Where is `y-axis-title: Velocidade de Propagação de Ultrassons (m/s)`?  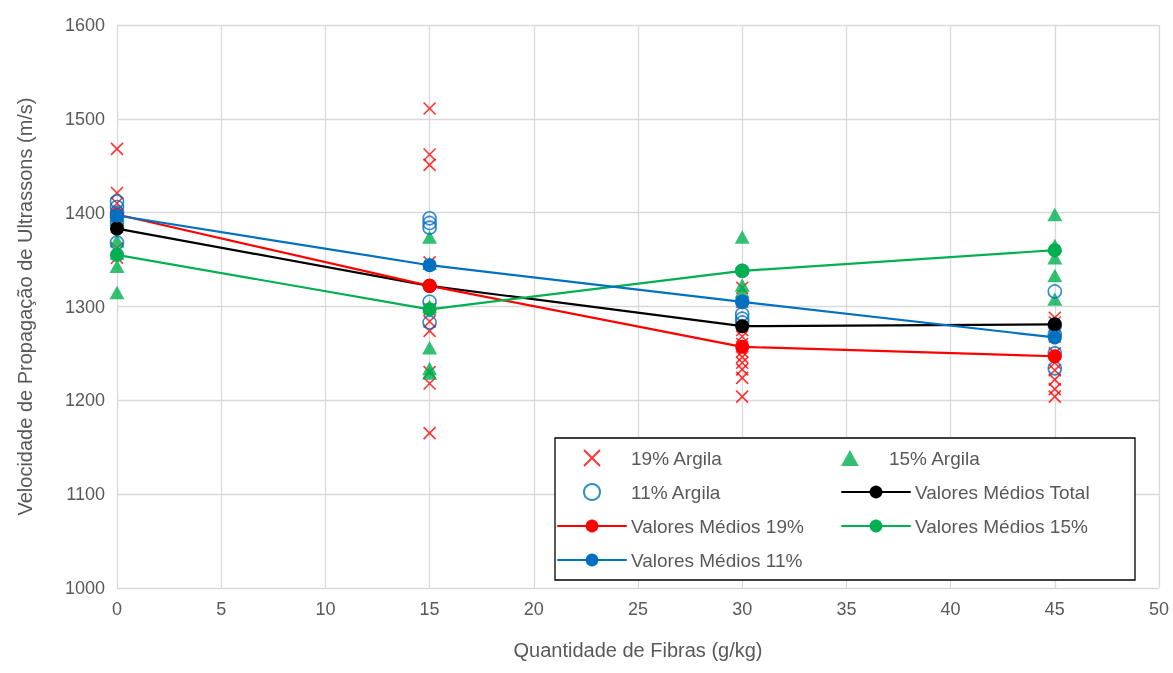 y-axis-title: Velocidade de Propagação de Ultrassons (m/s) is located at coordinates (25, 306).